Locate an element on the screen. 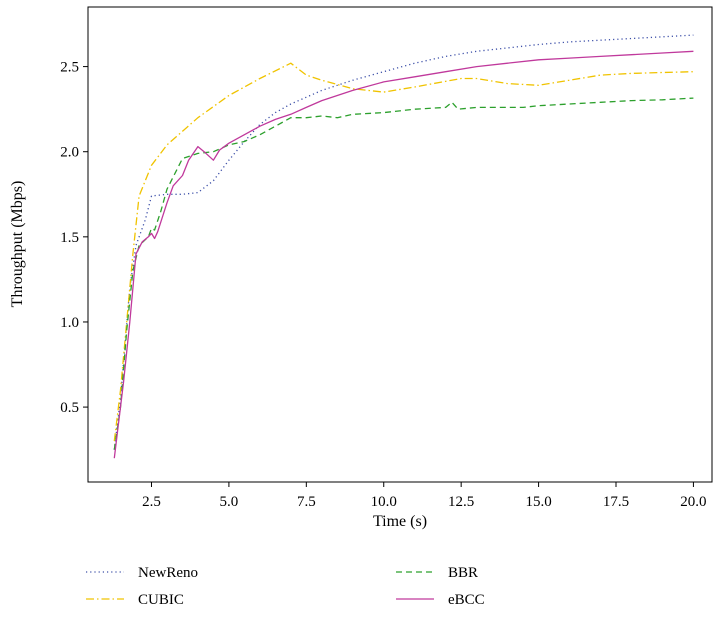 The height and width of the screenshot is (622, 714). y-tick-label: 1.0 is located at coordinates (69, 323).